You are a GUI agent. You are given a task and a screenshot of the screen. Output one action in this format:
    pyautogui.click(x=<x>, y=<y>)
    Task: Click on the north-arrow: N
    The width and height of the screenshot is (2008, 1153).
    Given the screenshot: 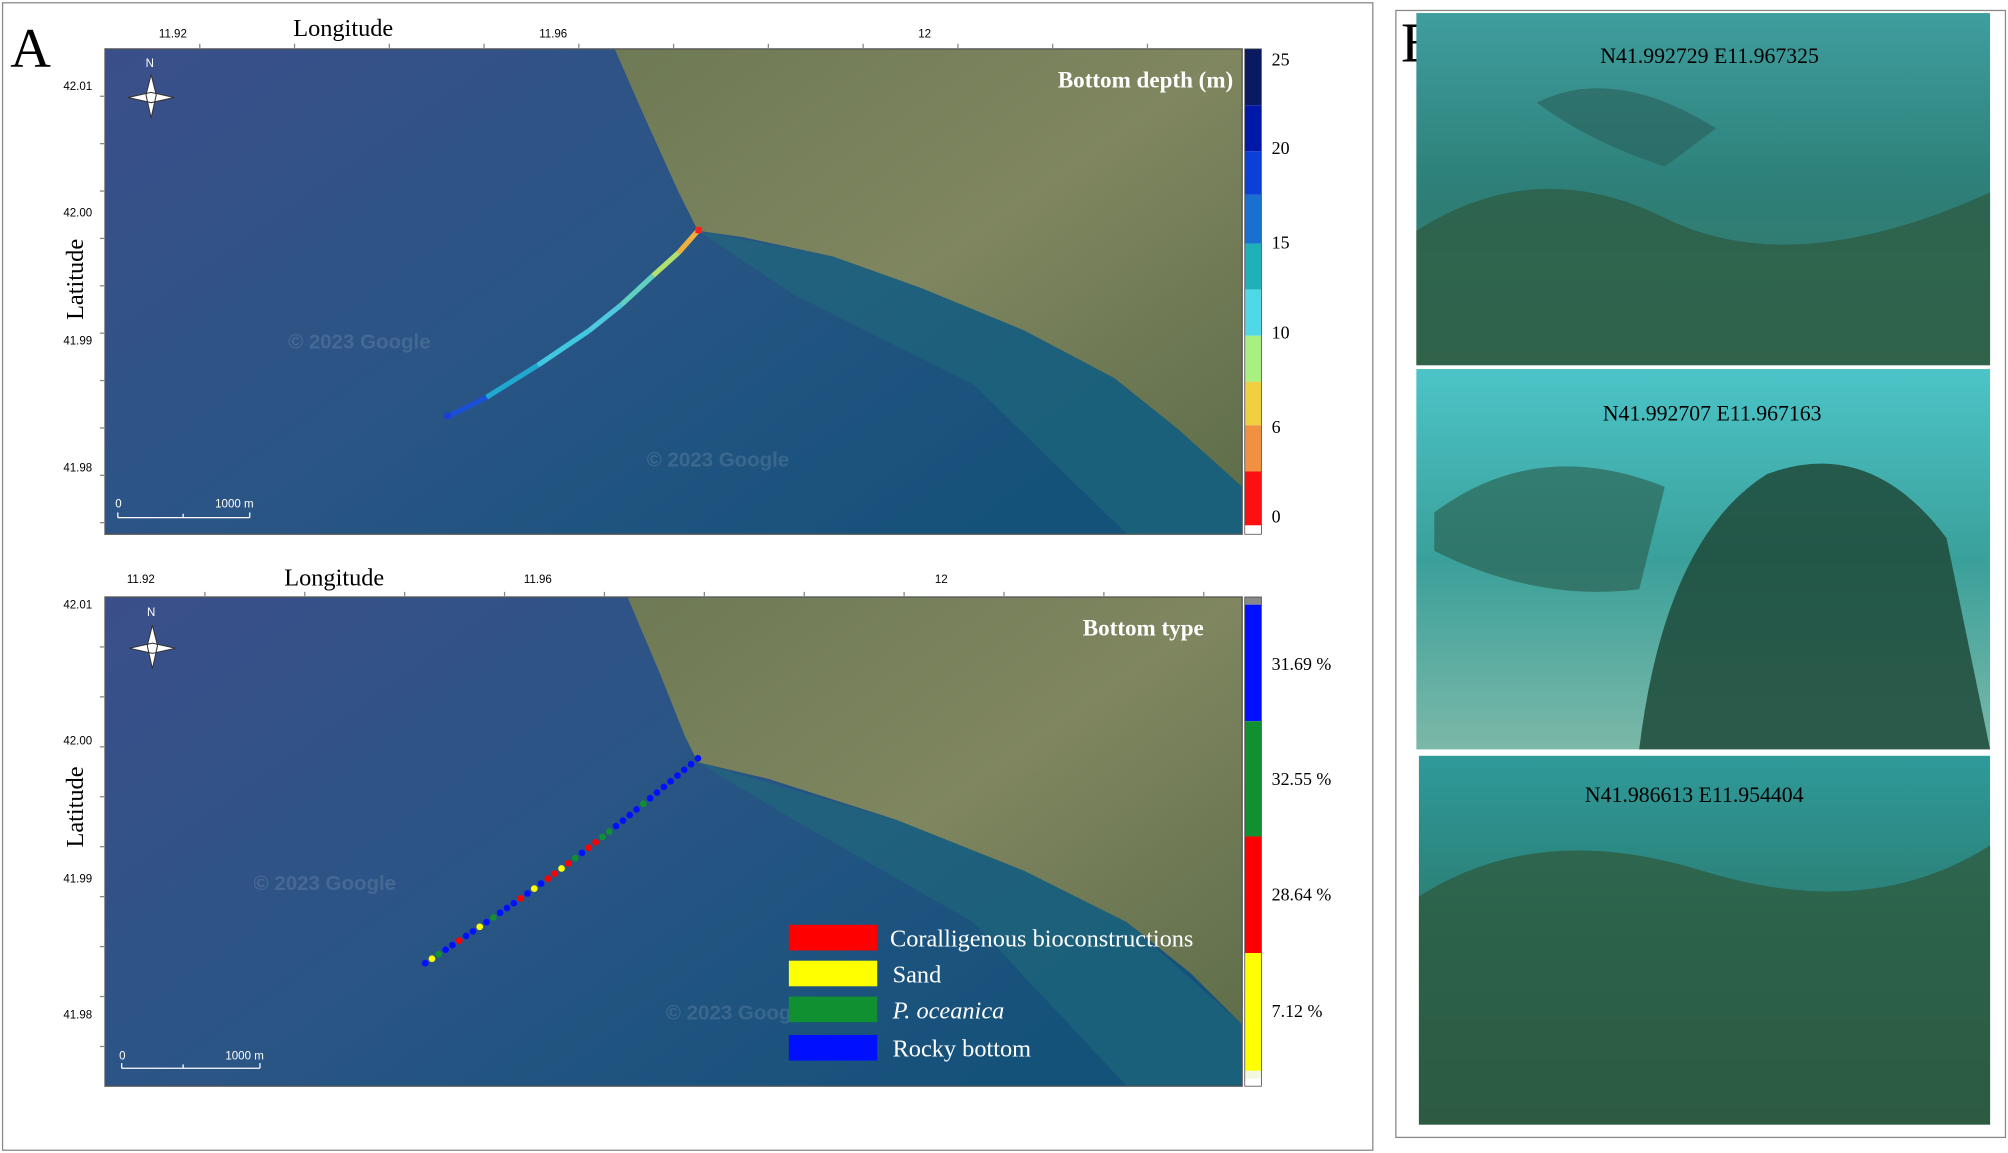 What is the action you would take?
    pyautogui.click(x=152, y=638)
    